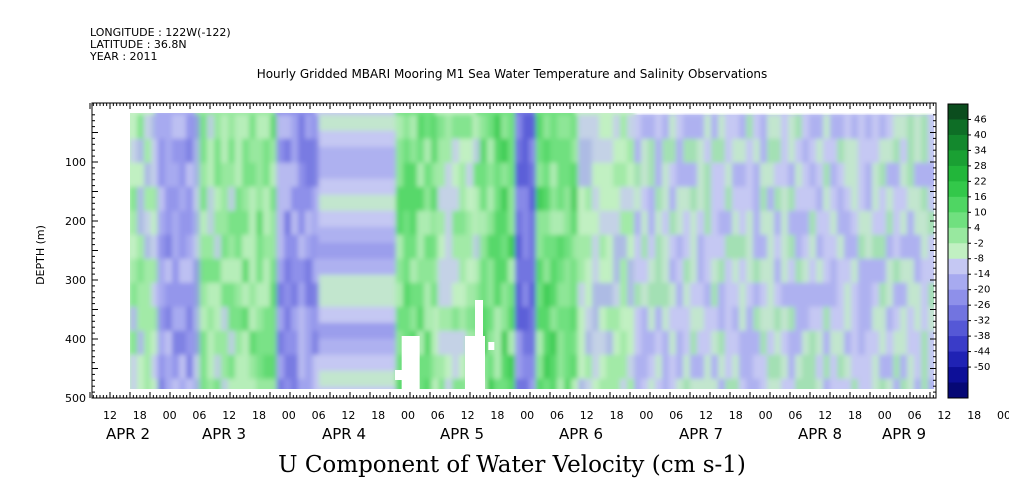 This screenshot has height=504, width=1009. I want to click on colorbar-swatch, so click(958, 359).